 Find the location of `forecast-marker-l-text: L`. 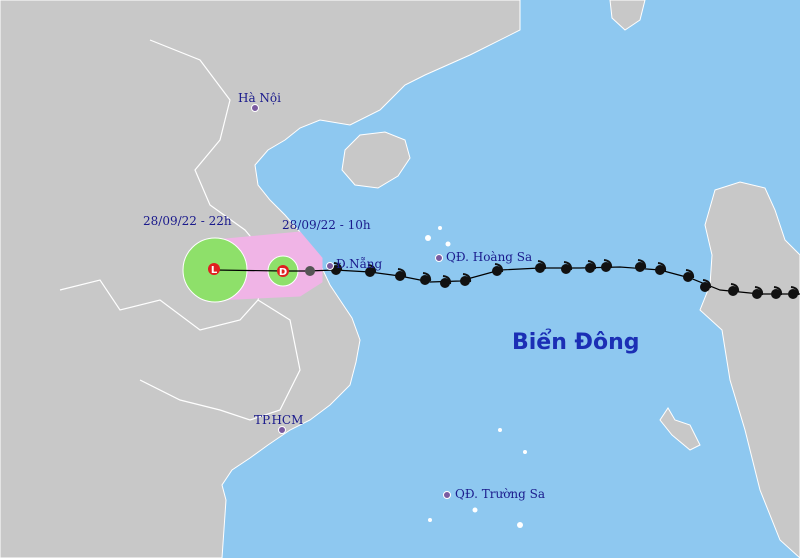

forecast-marker-l-text: L is located at coordinates (214, 270).